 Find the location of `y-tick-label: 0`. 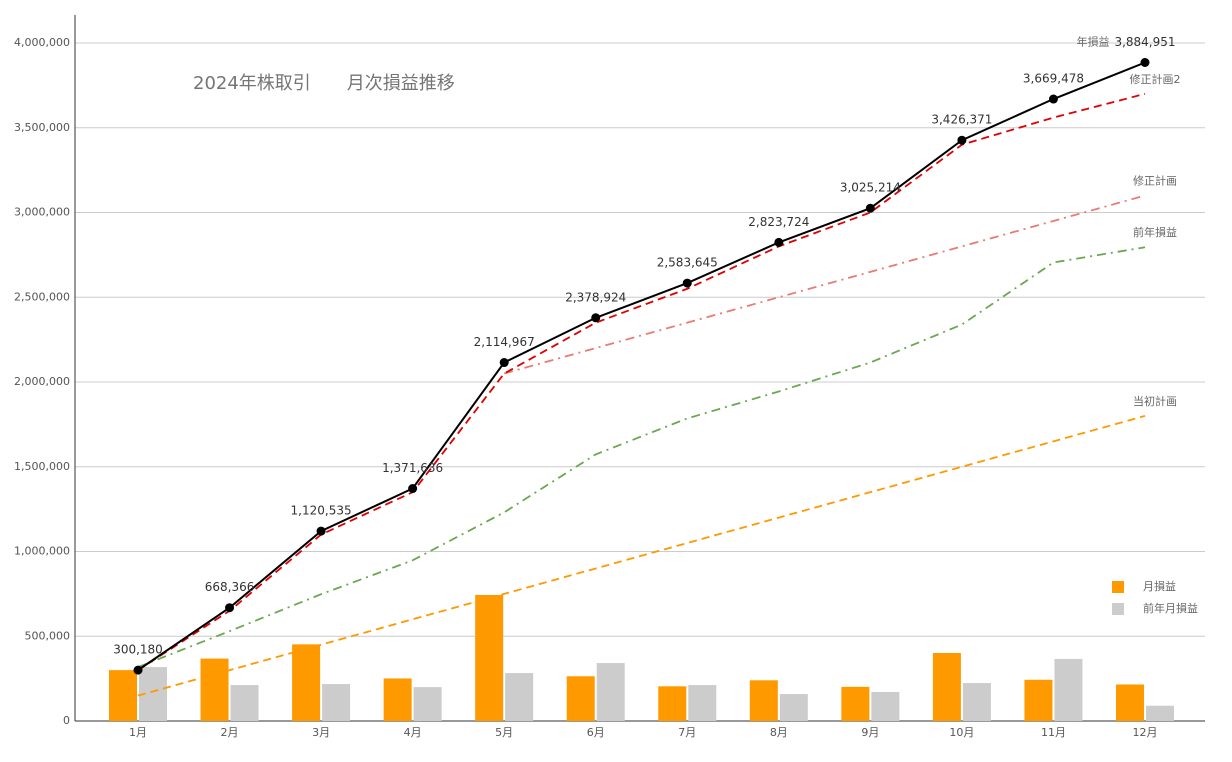

y-tick-label: 0 is located at coordinates (66, 720).